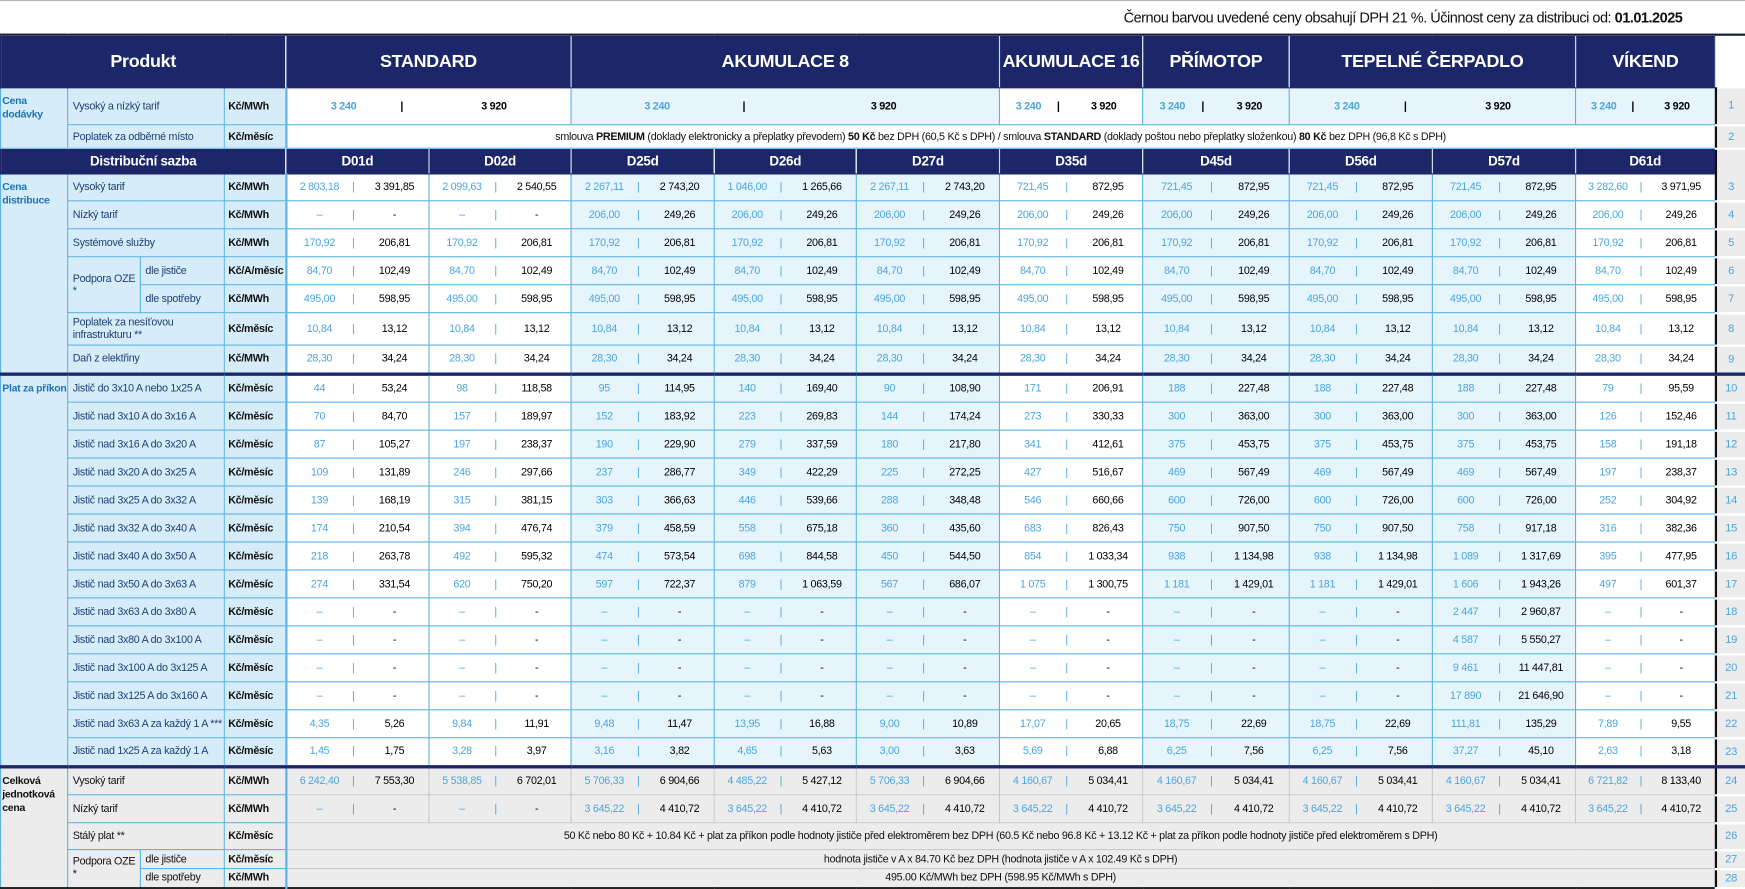  Describe the element at coordinates (1608, 388) in the screenshot. I see `price-excl-vat: 79` at that location.